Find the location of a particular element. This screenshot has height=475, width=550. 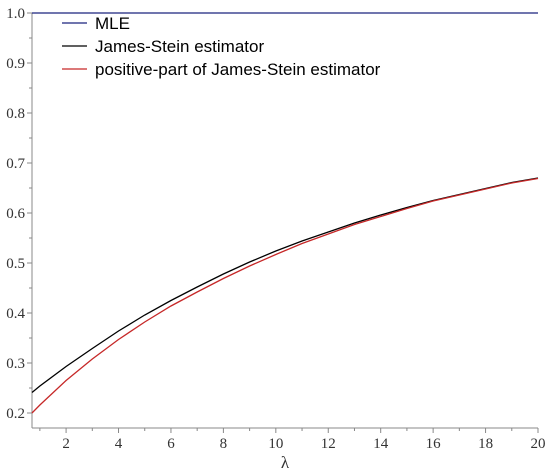

x-ticks: 2 4 6 8 10 12 14 16 18 20 is located at coordinates (292, 440).